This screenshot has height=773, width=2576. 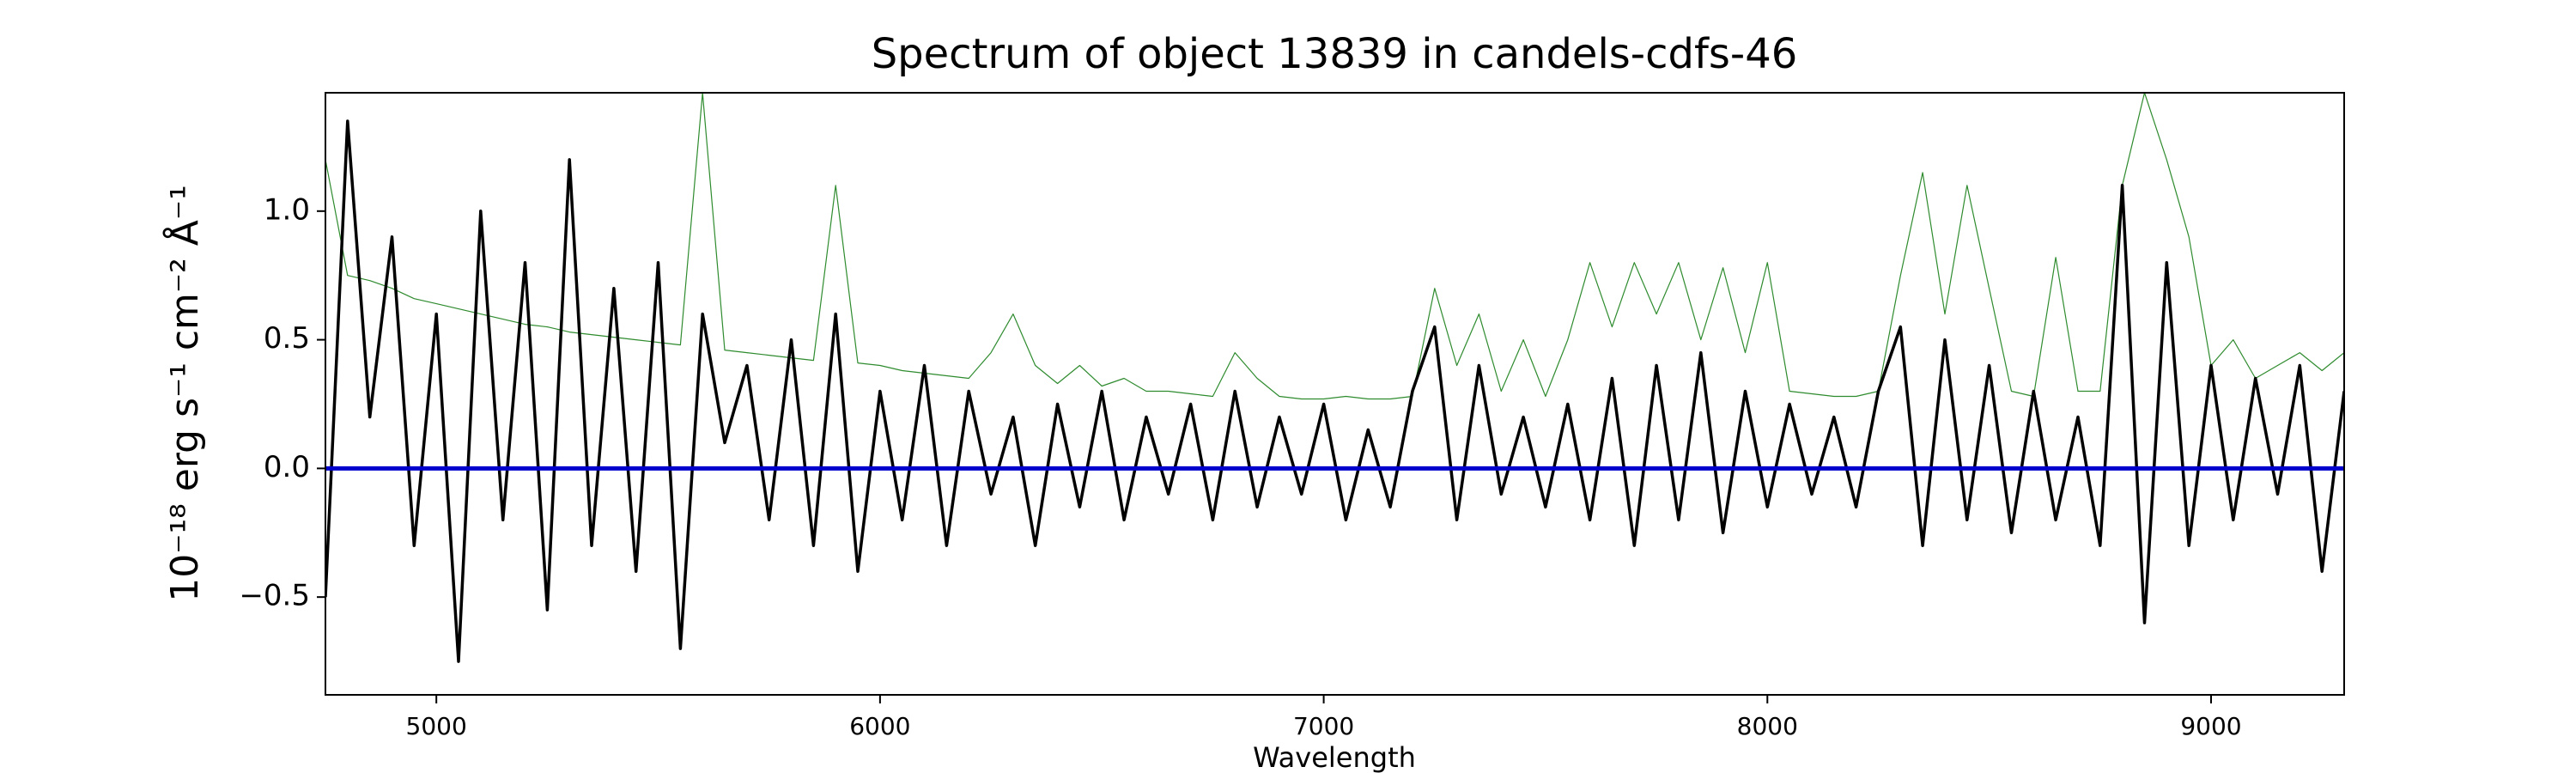 I want to click on y-axis-label: 10⁻¹⁸ erg s⁻¹ cm⁻² Å⁻¹, so click(x=184, y=393).